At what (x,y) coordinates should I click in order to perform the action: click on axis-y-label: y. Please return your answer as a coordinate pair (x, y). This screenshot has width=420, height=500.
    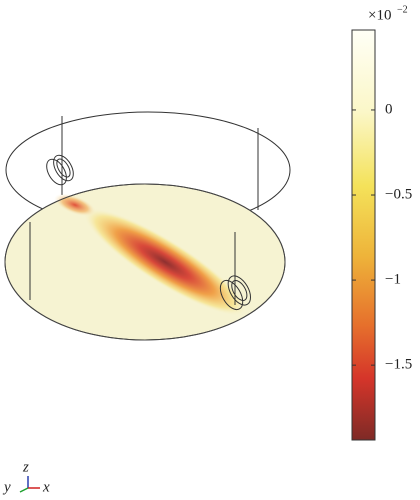
    Looking at the image, I should click on (6, 487).